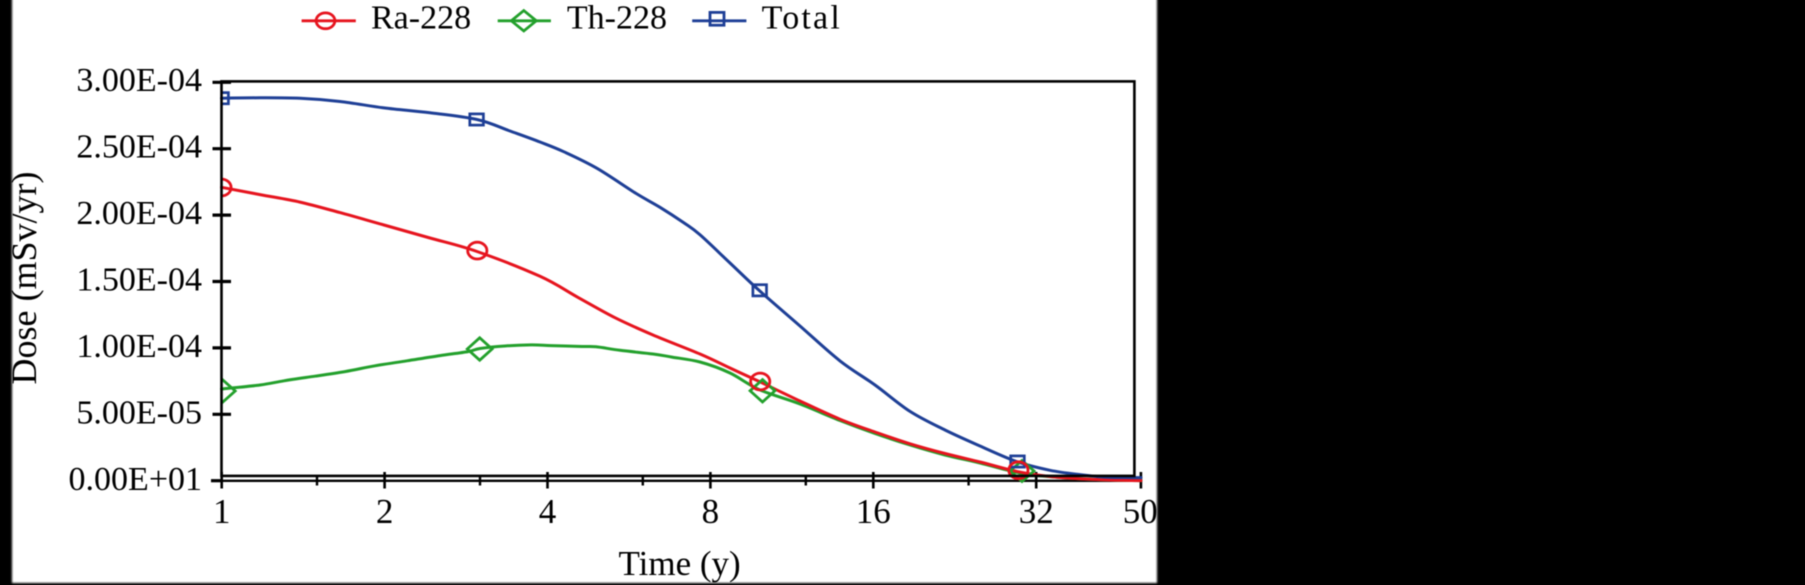 The image size is (1805, 585). What do you see at coordinates (139, 80) in the screenshot?
I see `svg-text: 3.00E-04` at bounding box center [139, 80].